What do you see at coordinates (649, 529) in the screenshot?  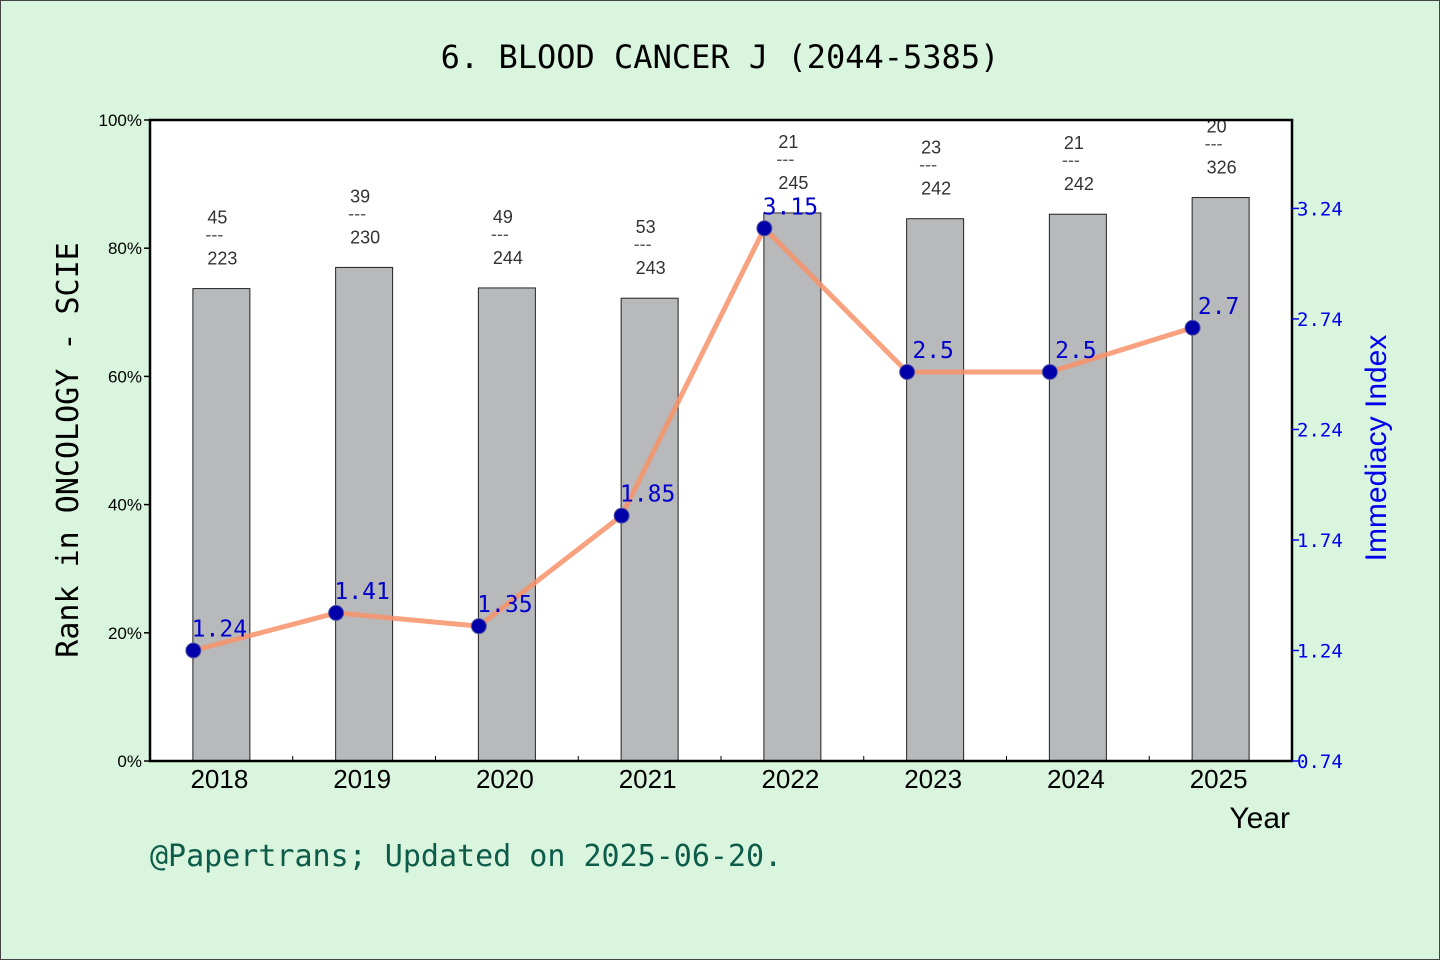 I see `bar-2021` at bounding box center [649, 529].